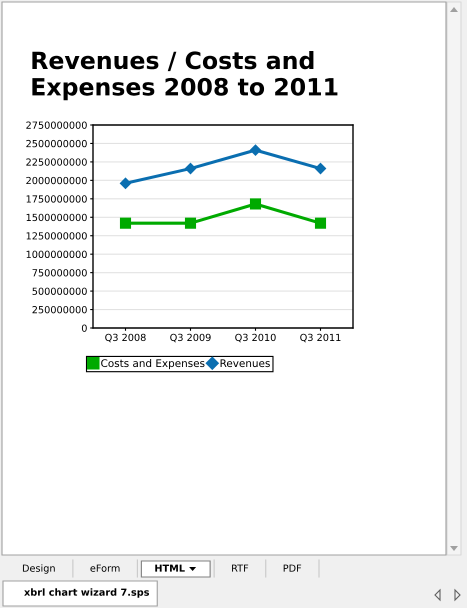 The height and width of the screenshot is (608, 467). What do you see at coordinates (240, 568) in the screenshot?
I see `text: RTF` at bounding box center [240, 568].